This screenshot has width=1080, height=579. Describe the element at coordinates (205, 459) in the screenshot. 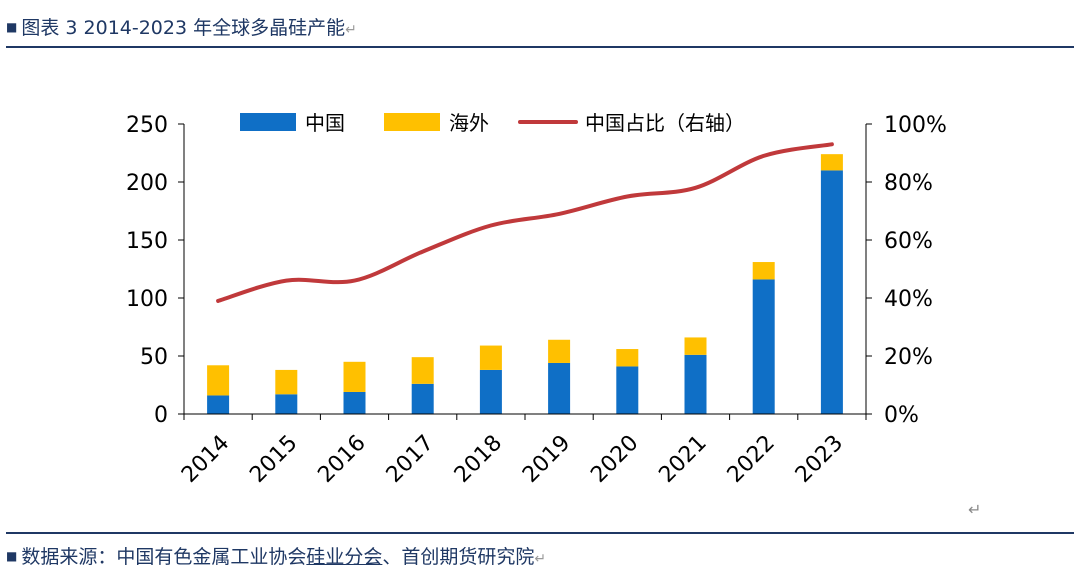

I see `x-tick-label-2014: 2014` at that location.